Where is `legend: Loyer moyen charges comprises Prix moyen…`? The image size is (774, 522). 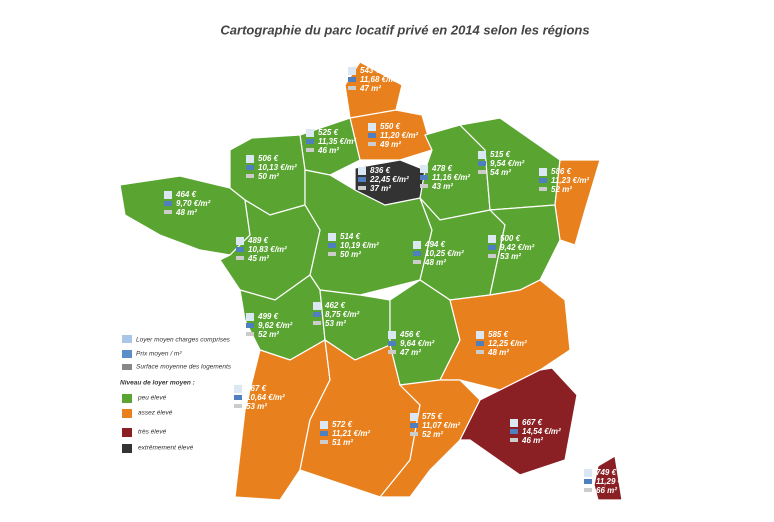 legend: Loyer moyen charges comprises Prix moyen… is located at coordinates (176, 394).